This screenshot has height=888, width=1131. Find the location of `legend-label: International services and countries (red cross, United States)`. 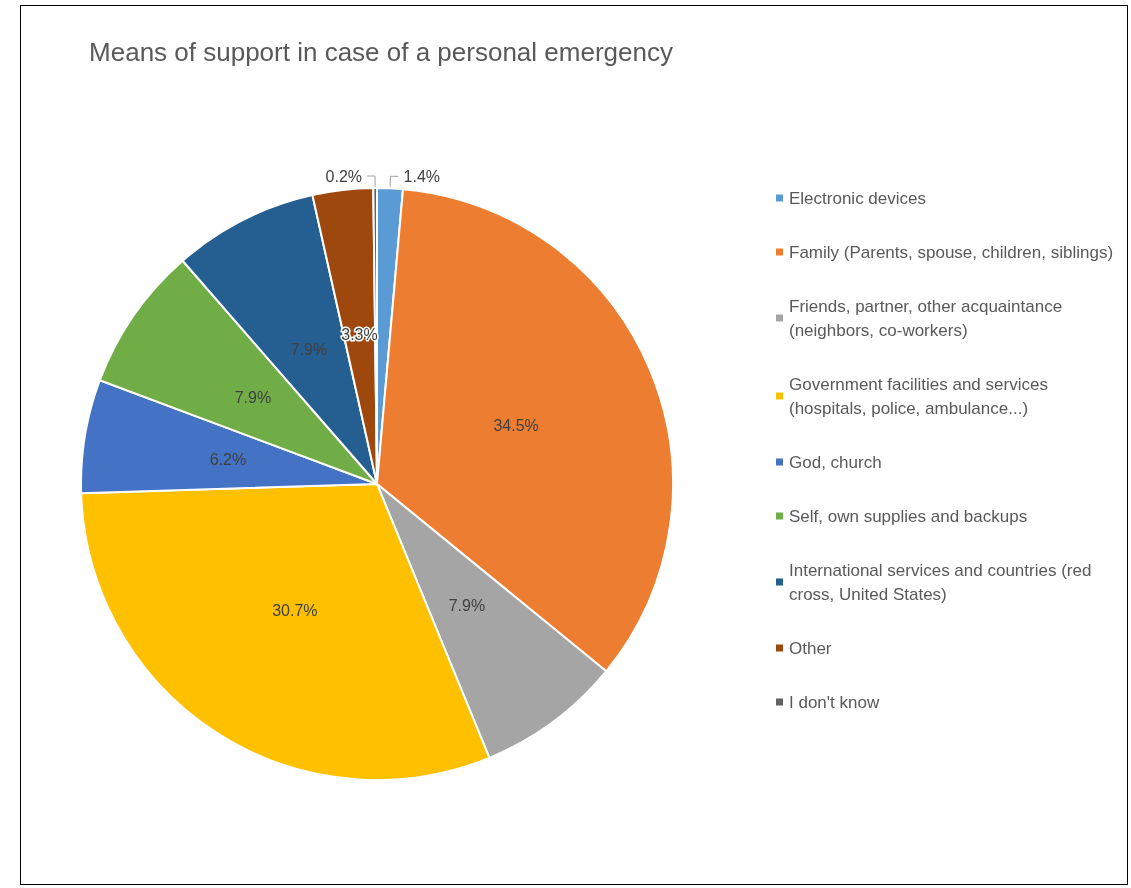

legend-label: International services and countries (red cross, United States) is located at coordinates (943, 582).